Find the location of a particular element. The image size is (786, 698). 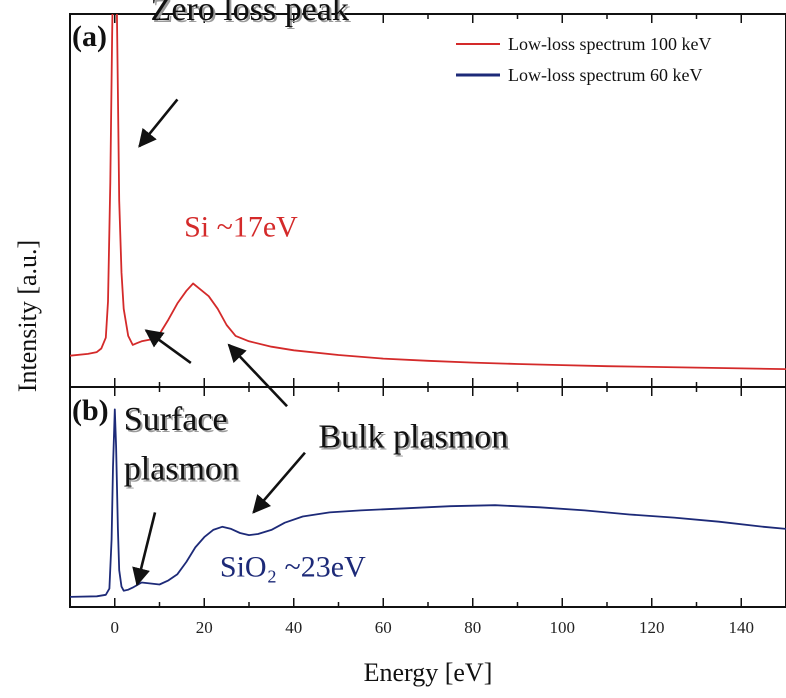

x-tick-label: 60 is located at coordinates (383, 627).